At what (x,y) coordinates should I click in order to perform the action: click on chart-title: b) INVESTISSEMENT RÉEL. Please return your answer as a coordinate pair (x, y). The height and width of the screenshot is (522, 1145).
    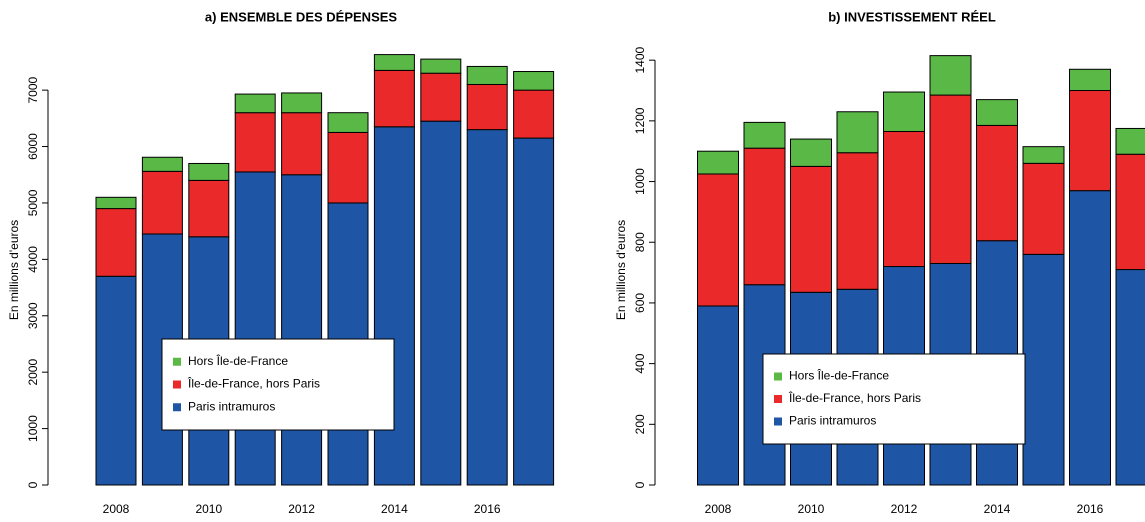
    Looking at the image, I should click on (912, 16).